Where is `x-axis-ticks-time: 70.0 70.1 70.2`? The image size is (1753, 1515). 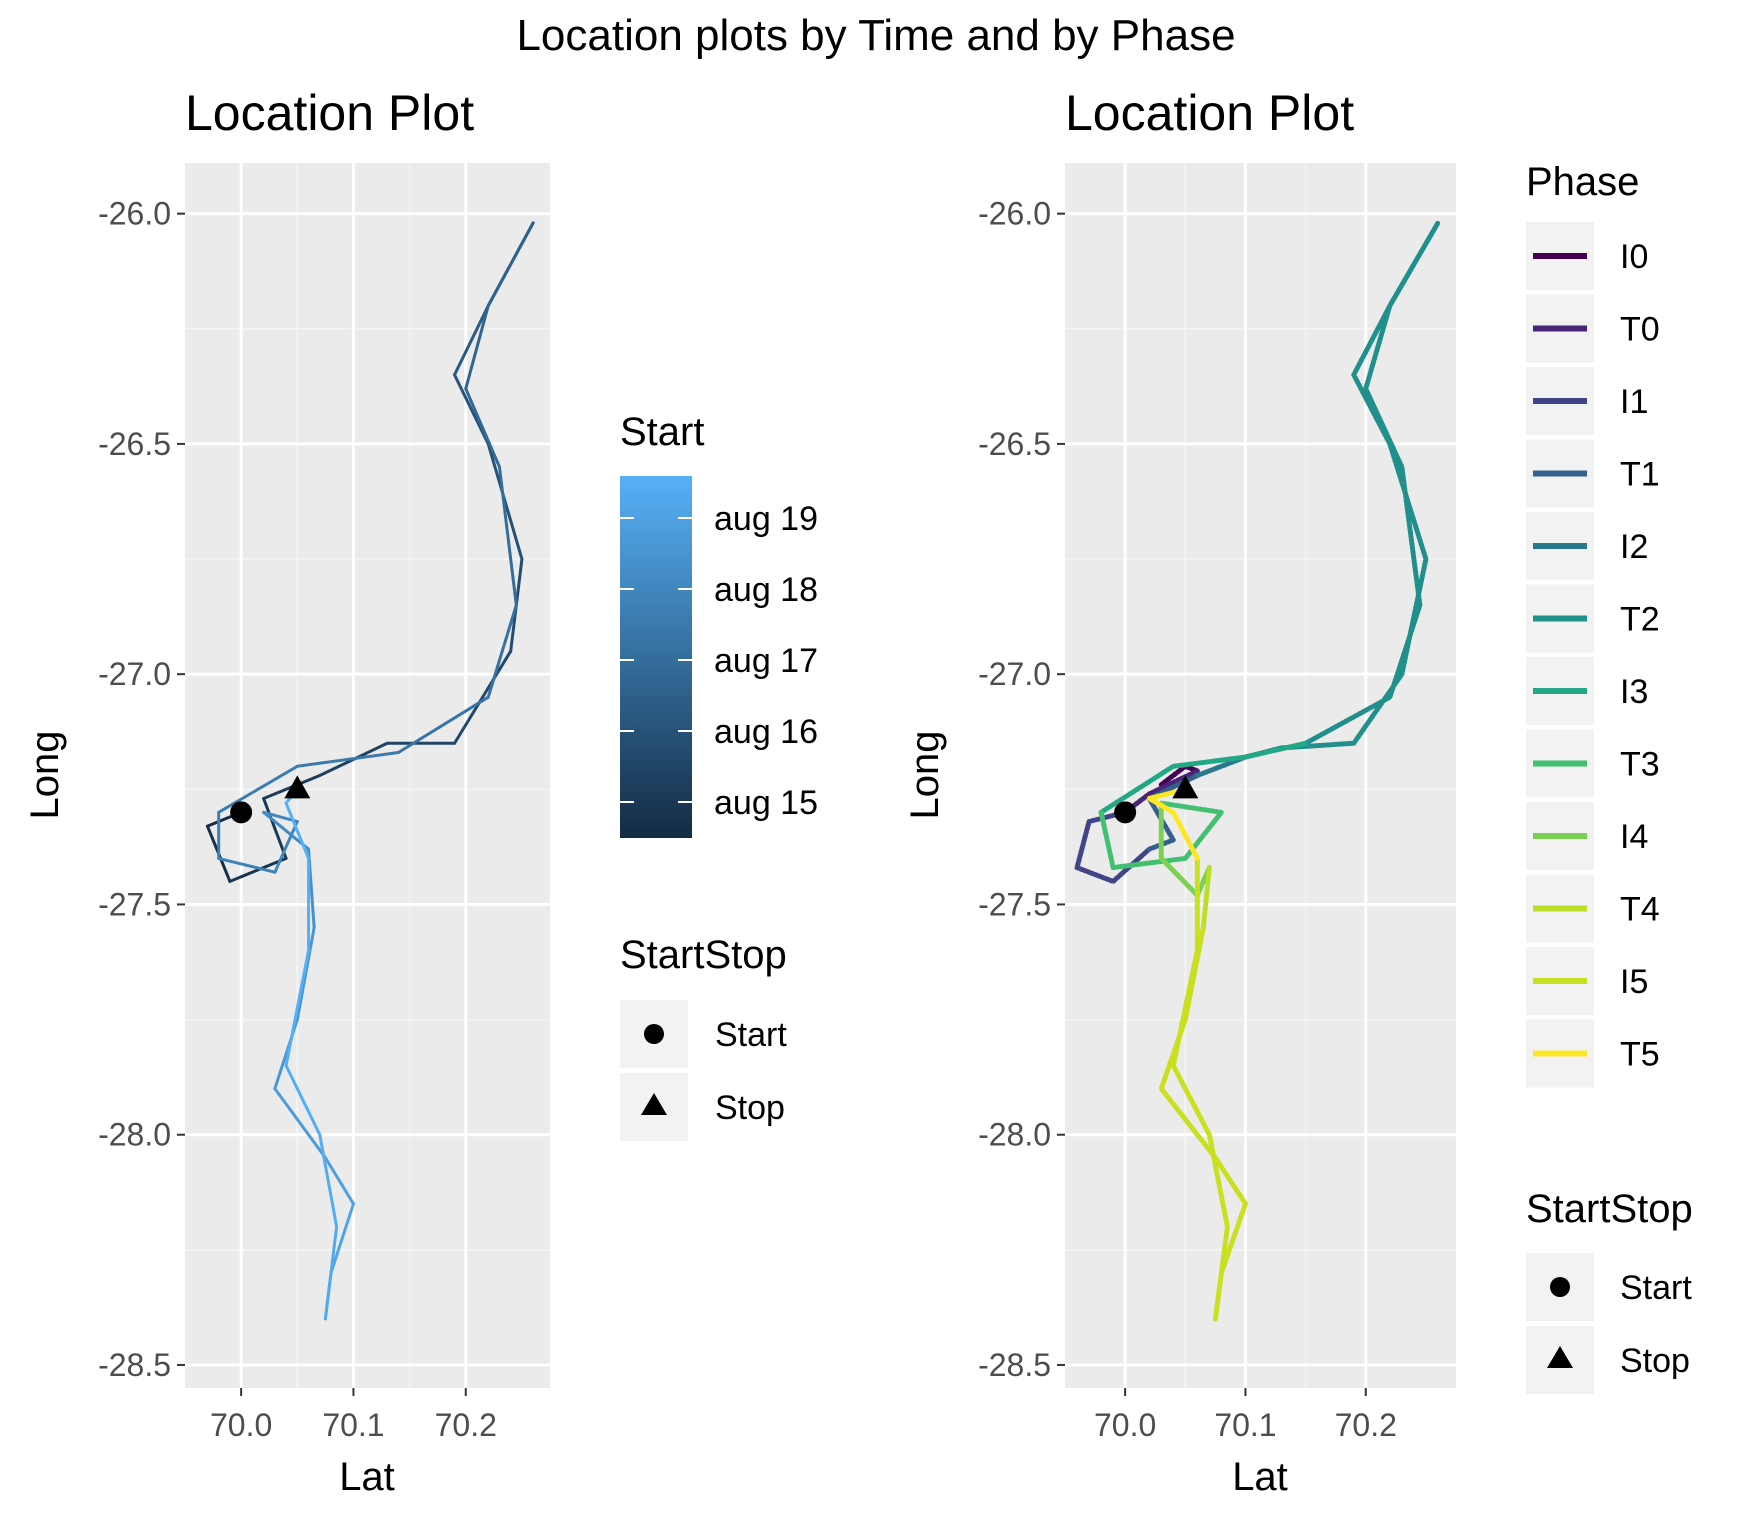 x-axis-ticks-time: 70.0 70.1 70.2 is located at coordinates (353, 1415).